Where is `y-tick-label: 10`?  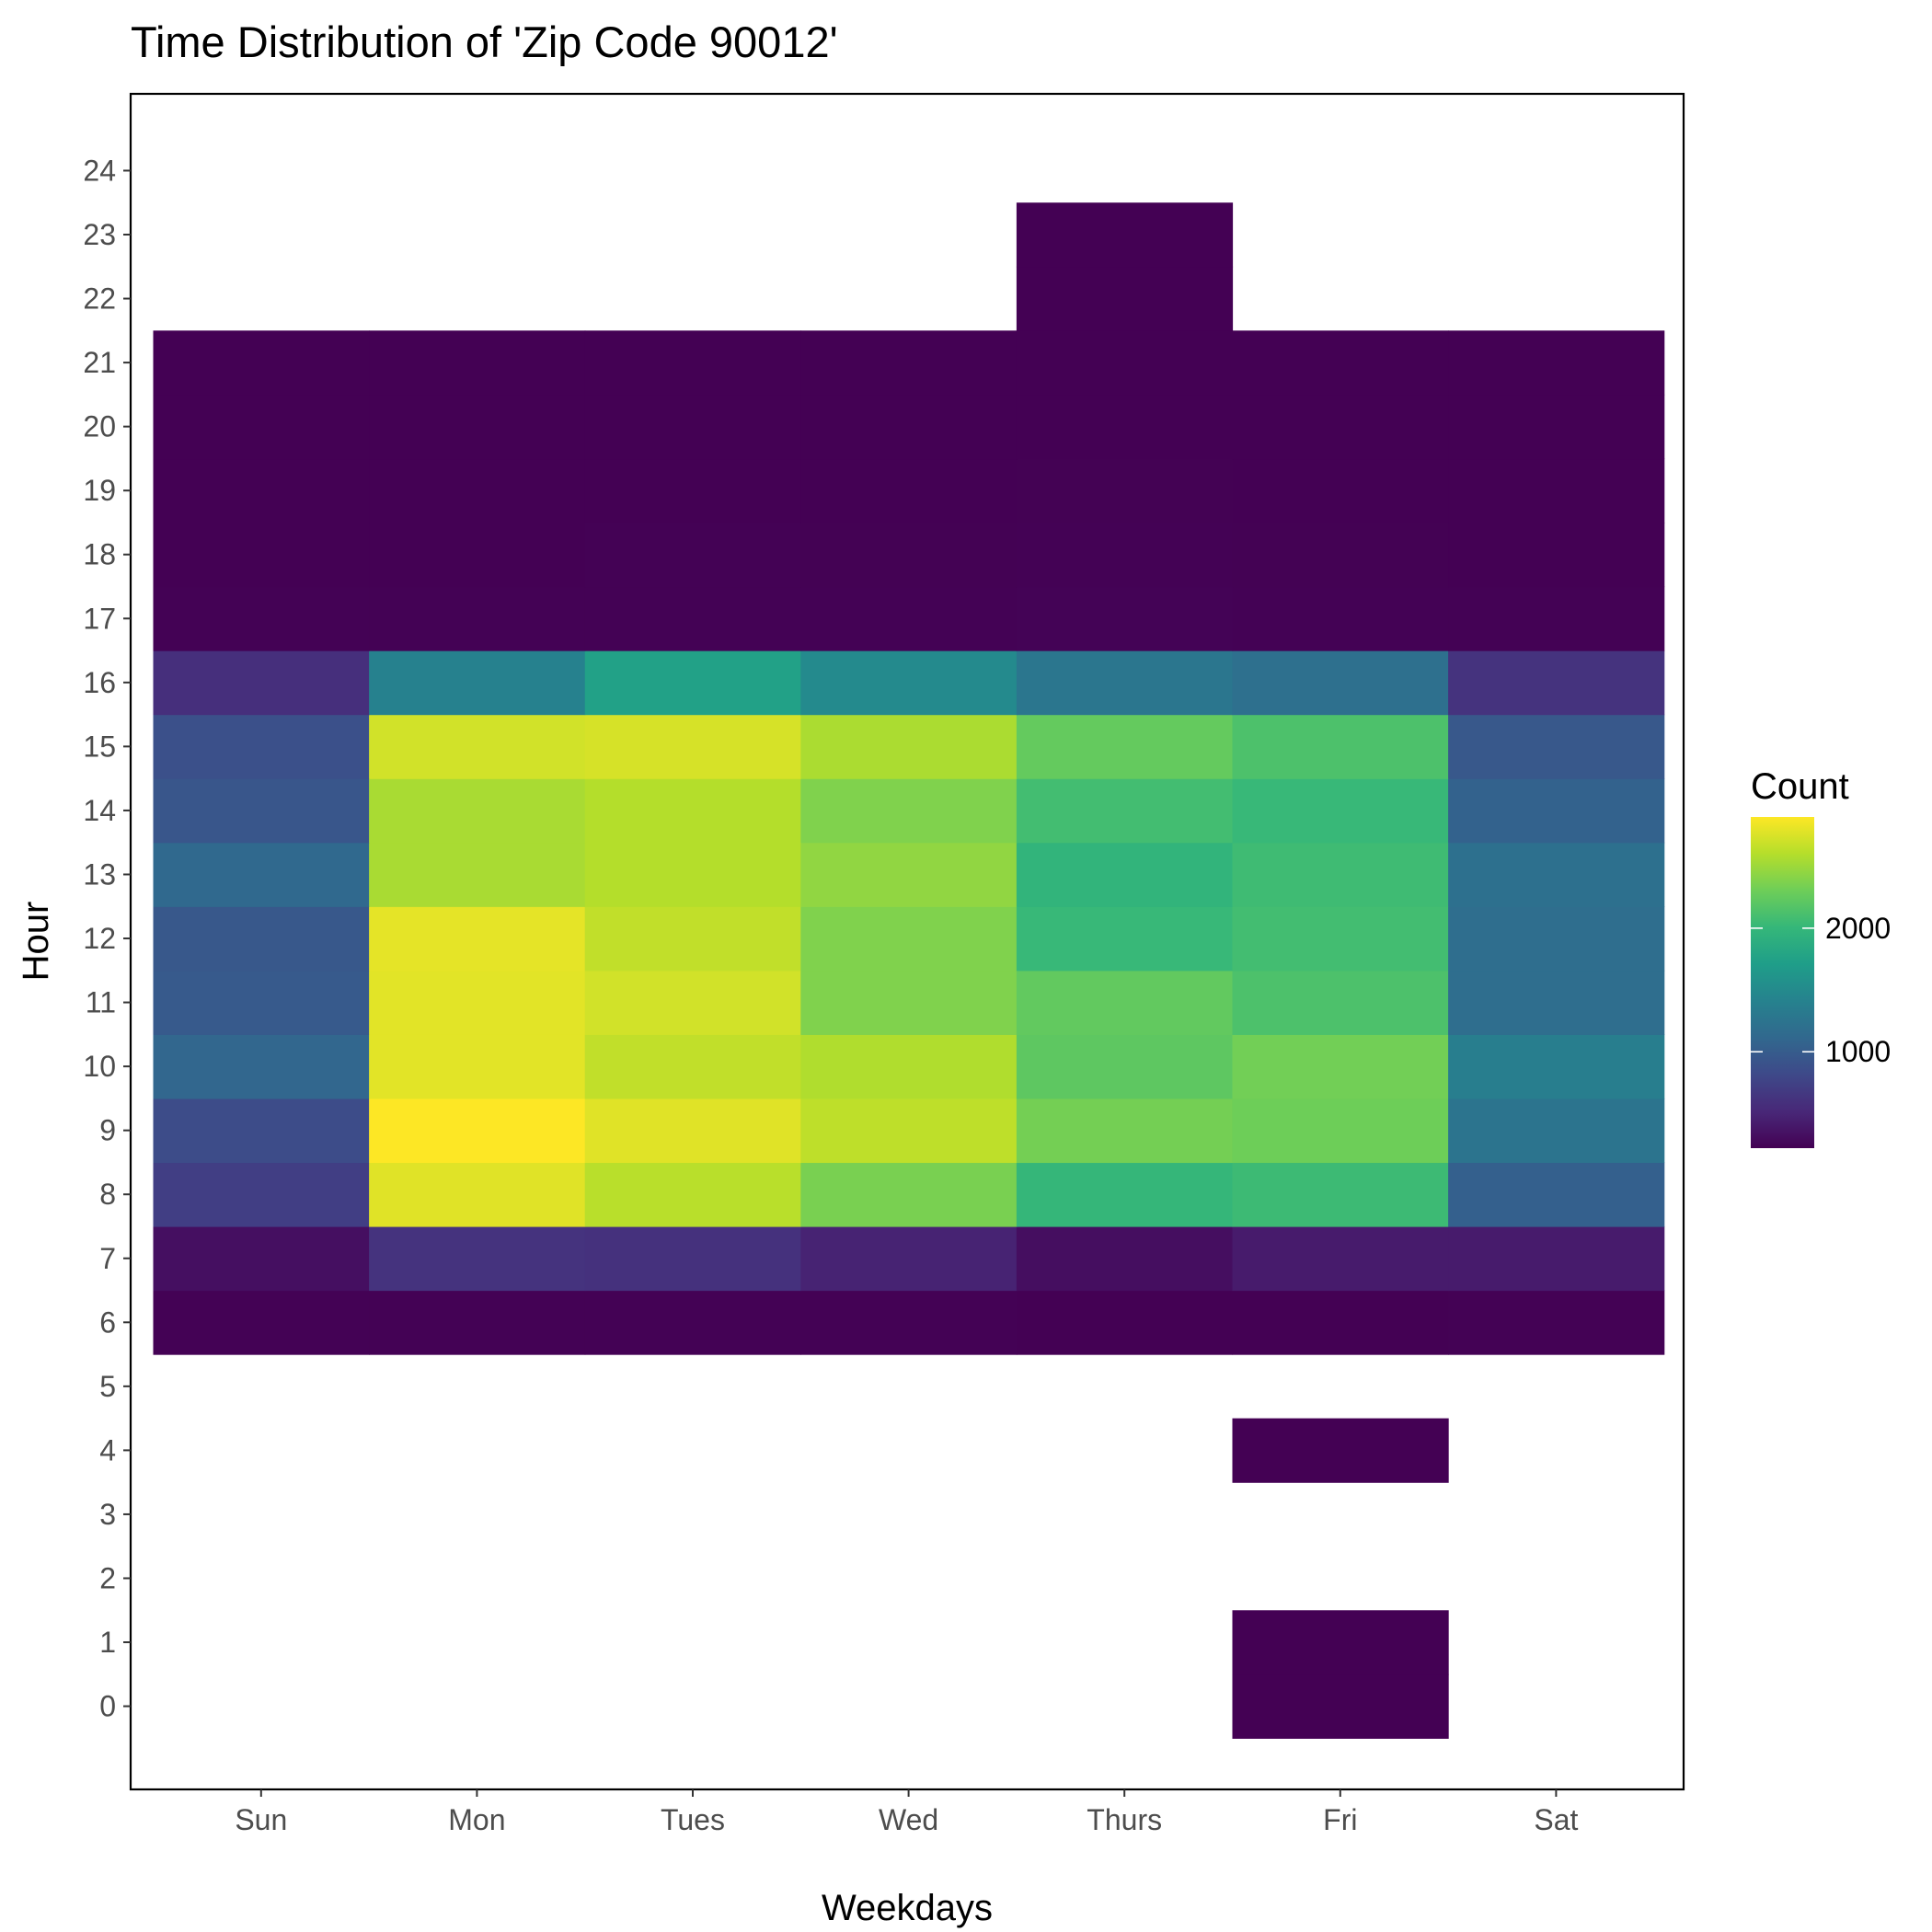 y-tick-label: 10 is located at coordinates (99, 1066).